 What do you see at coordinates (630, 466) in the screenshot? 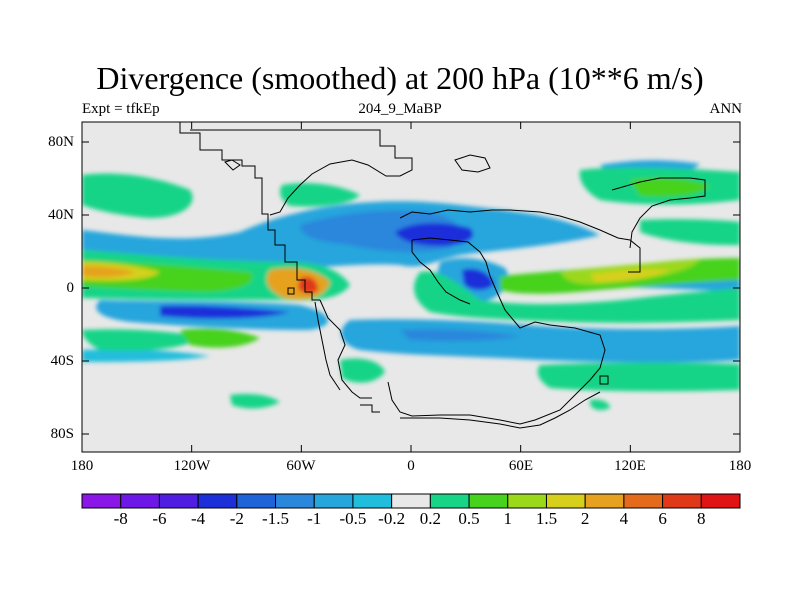
I see `lon-tick-label: 120E` at bounding box center [630, 466].